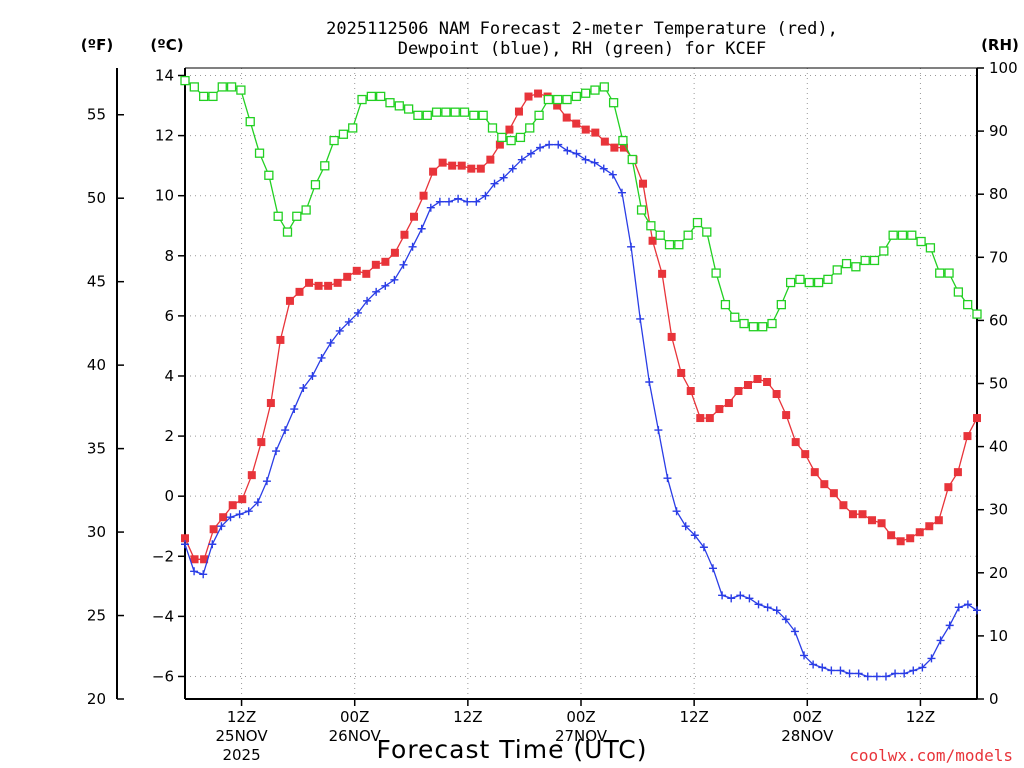 The height and width of the screenshot is (768, 1024). What do you see at coordinates (931, 755) in the screenshot?
I see `source-credit: coolwx.com/models` at bounding box center [931, 755].